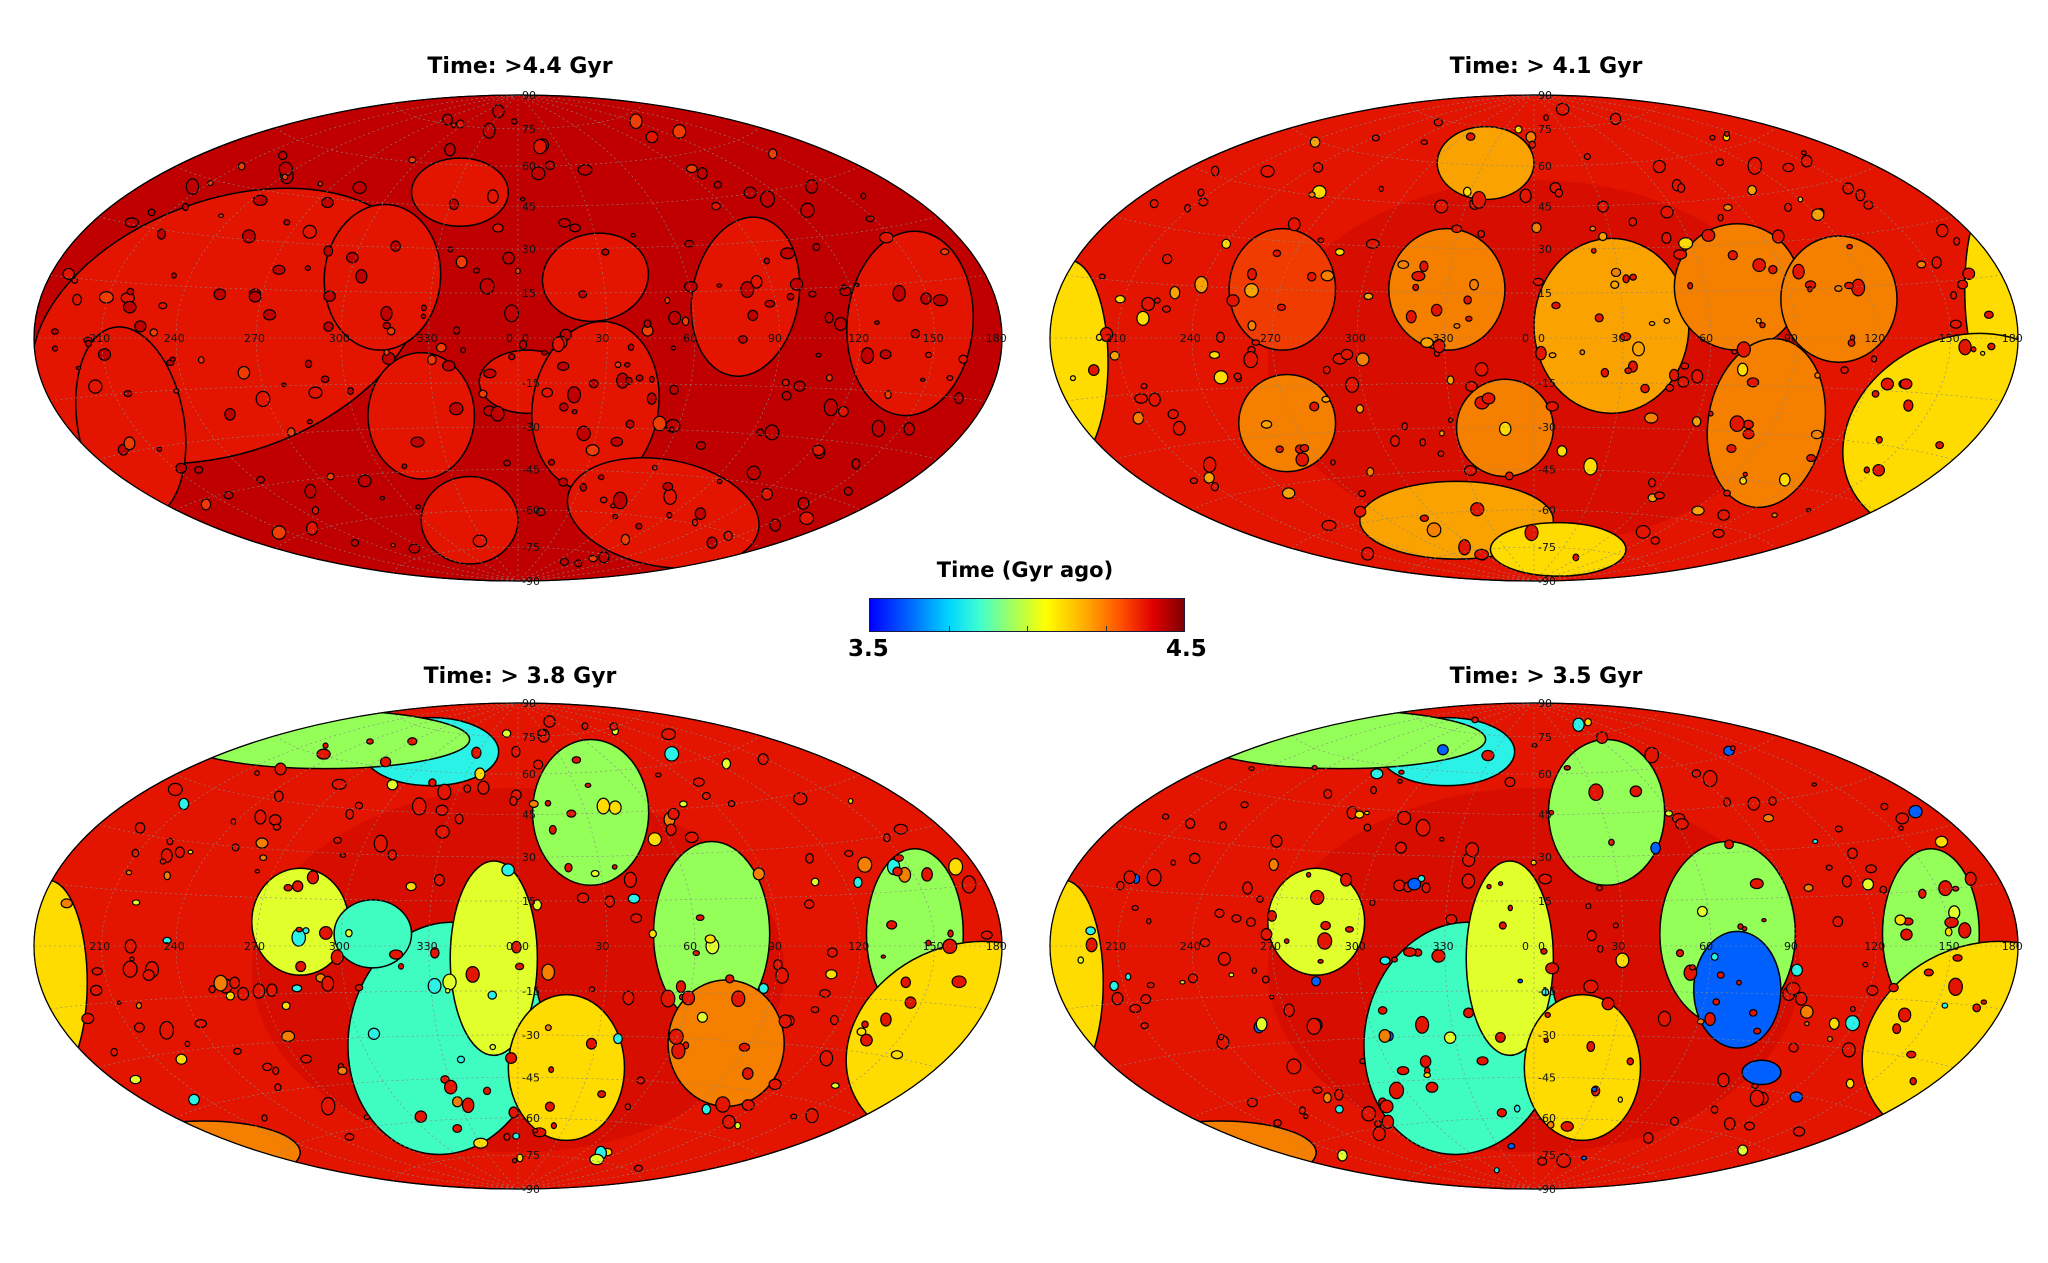 This screenshot has height=1263, width=2048. I want to click on longitude-label: 150, so click(1949, 946).